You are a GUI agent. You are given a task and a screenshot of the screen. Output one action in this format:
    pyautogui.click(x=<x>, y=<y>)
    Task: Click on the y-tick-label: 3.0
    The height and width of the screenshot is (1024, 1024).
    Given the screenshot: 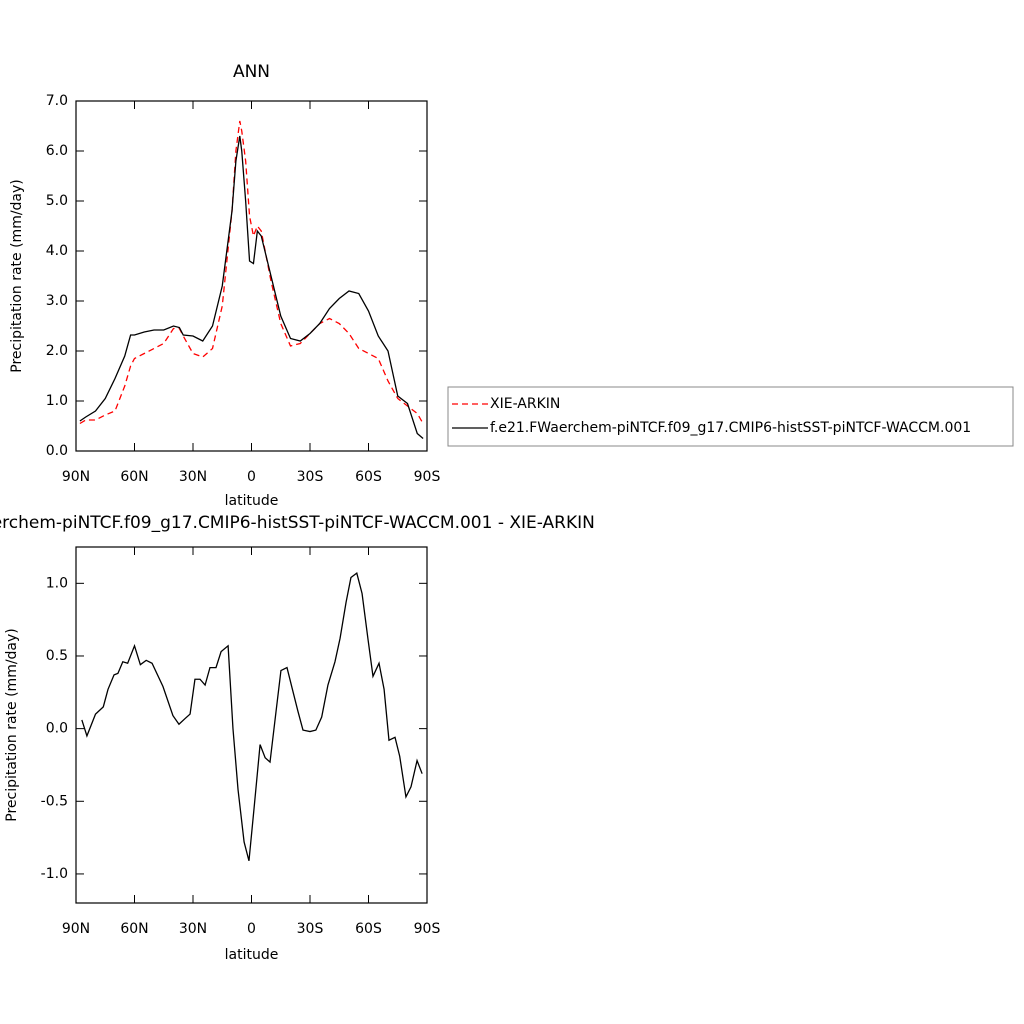 What is the action you would take?
    pyautogui.click(x=57, y=301)
    